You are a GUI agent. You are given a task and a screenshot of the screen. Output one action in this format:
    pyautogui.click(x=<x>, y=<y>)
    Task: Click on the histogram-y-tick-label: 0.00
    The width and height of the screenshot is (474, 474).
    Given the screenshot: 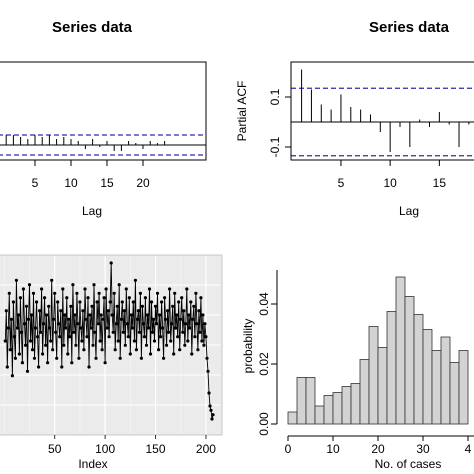 What is the action you would take?
    pyautogui.click(x=264, y=424)
    